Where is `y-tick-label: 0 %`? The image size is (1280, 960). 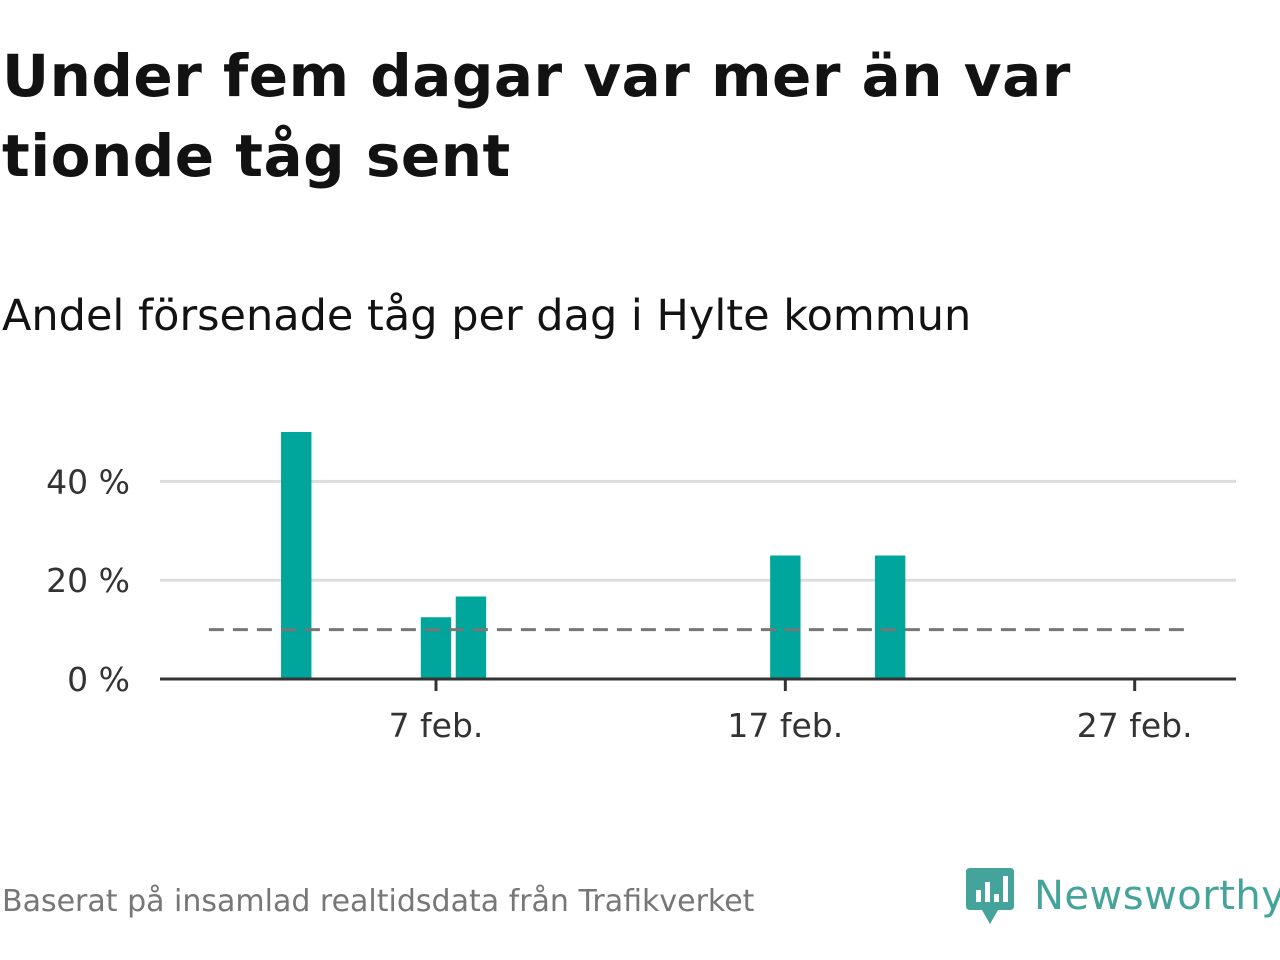
y-tick-label: 0 % is located at coordinates (98, 679).